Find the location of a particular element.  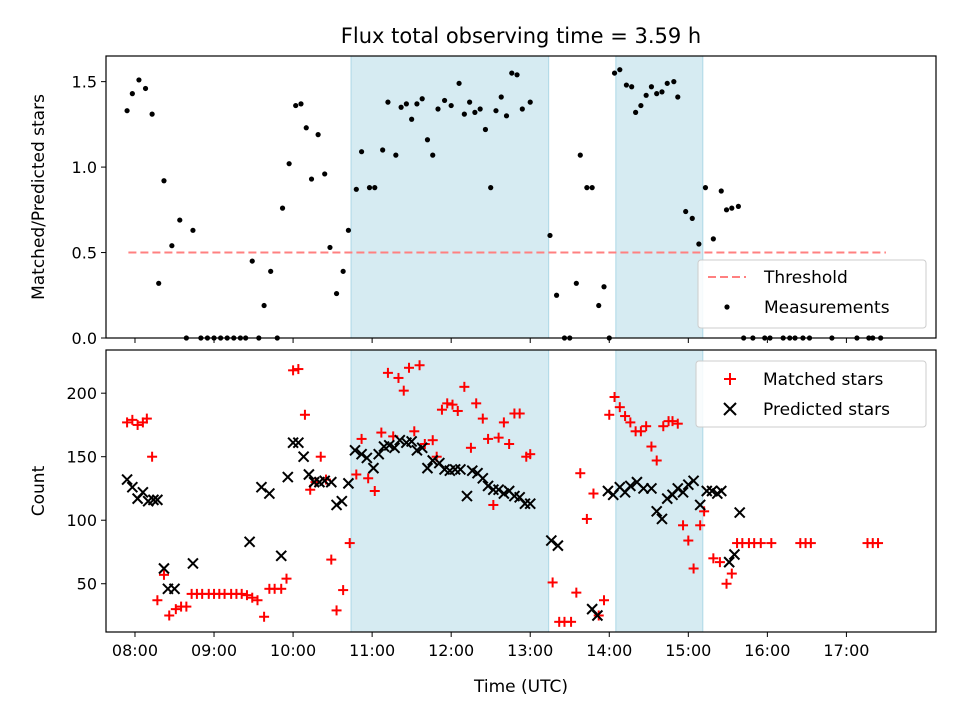

y-tick-label: 100 is located at coordinates (81, 520).